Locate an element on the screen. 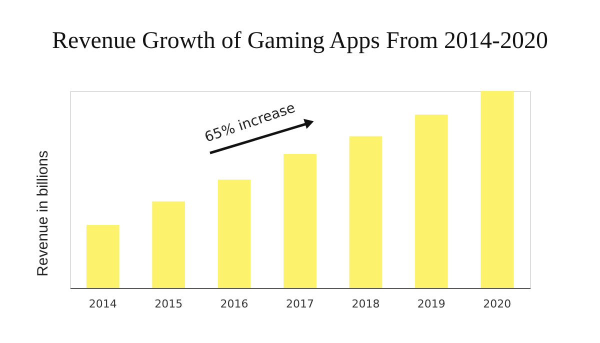 This screenshot has width=600, height=343. x-tick-label: 2020 is located at coordinates (497, 304).